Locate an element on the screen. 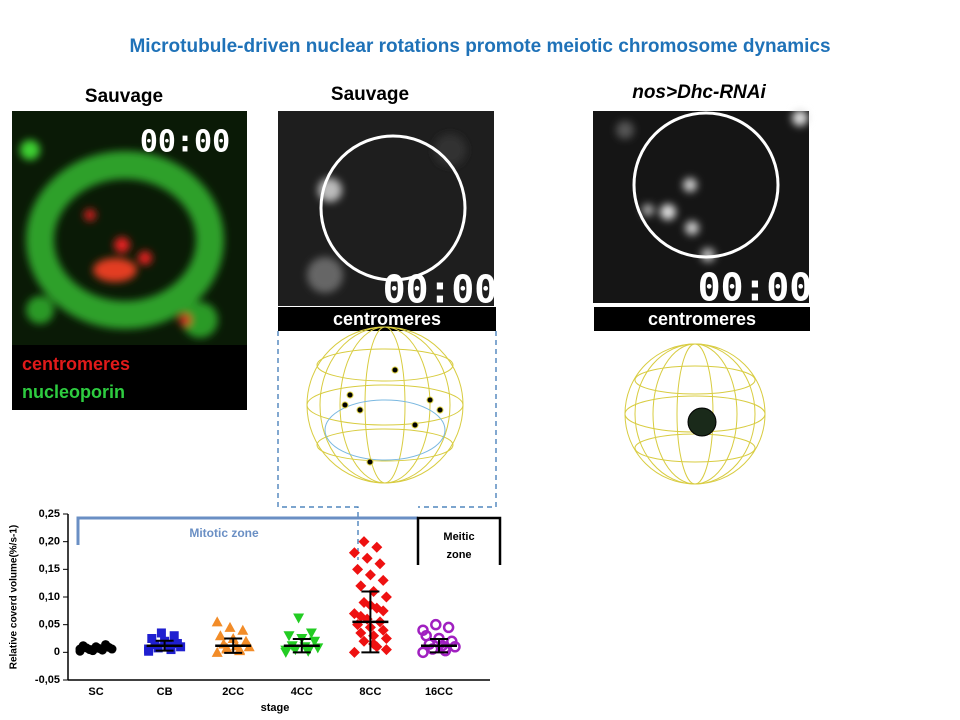 The width and height of the screenshot is (960, 720). y-tick-label: 0,10 is located at coordinates (49, 597).